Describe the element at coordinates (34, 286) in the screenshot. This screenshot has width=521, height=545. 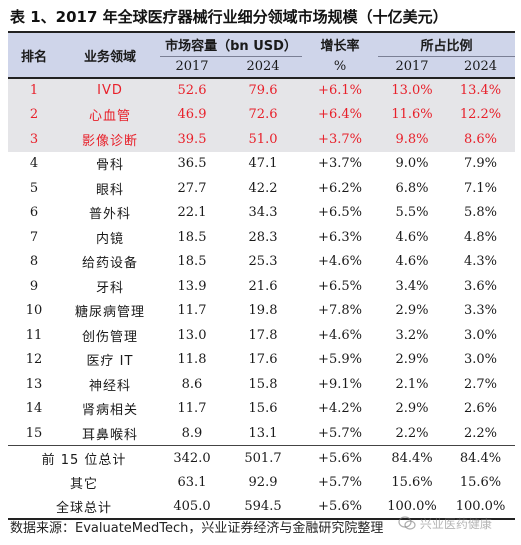
I see `cell-rank: 9` at that location.